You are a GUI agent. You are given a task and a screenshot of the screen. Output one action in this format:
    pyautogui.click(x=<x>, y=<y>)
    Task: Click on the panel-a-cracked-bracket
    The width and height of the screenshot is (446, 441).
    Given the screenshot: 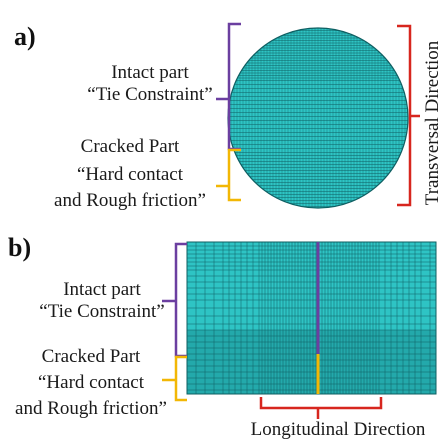 What is the action you would take?
    pyautogui.click(x=228, y=175)
    